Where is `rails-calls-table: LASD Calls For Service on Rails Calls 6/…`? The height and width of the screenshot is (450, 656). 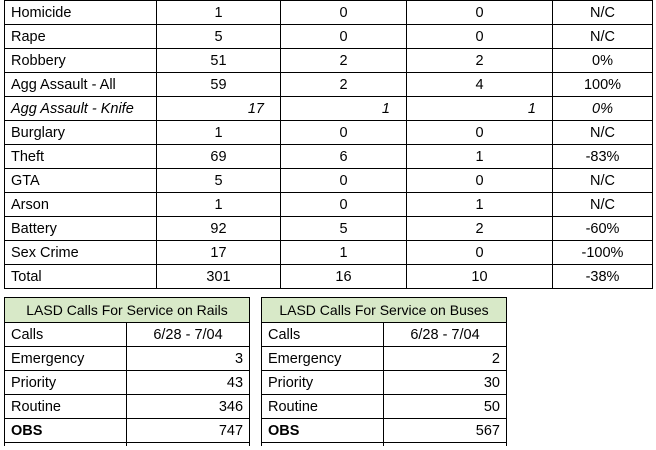 rails-calls-table: LASD Calls For Service on Rails Calls 6/… is located at coordinates (127, 371).